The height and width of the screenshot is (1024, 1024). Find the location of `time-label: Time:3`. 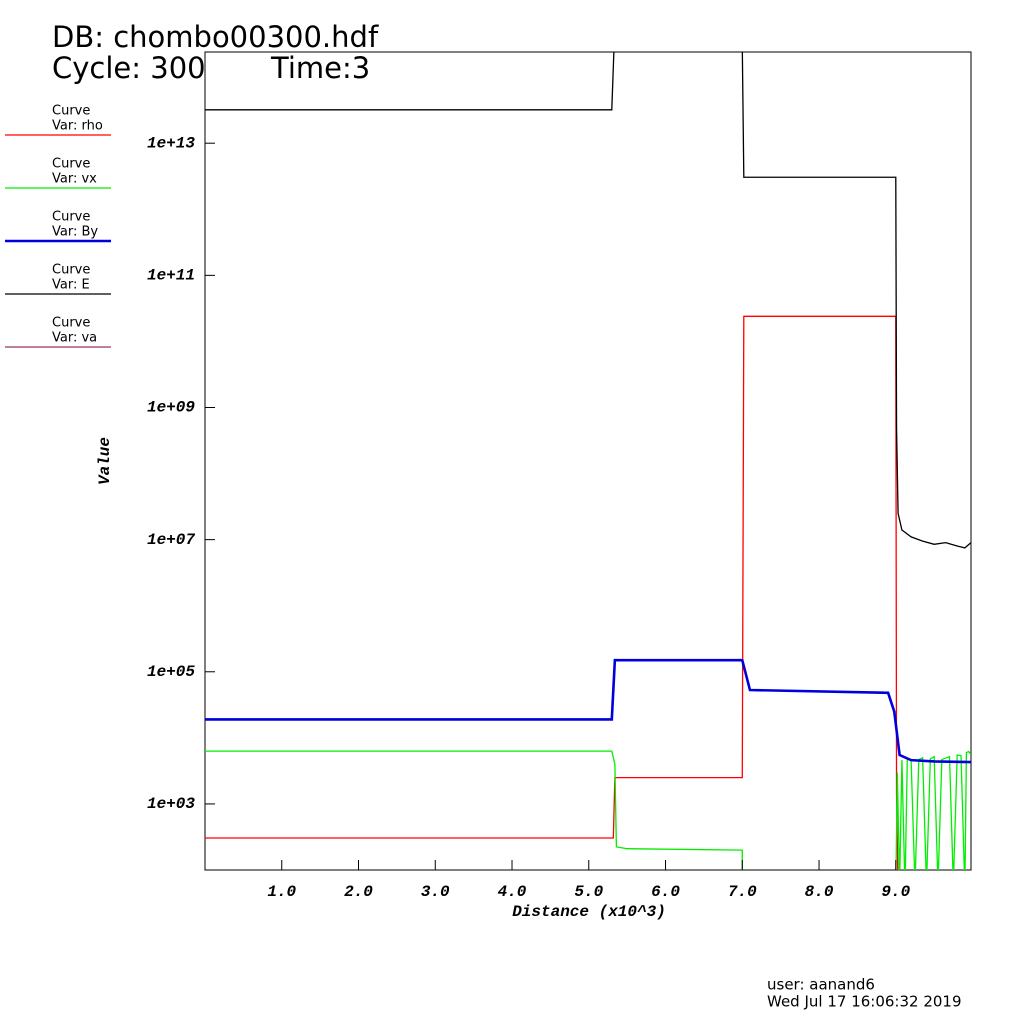

time-label: Time:3 is located at coordinates (320, 68).